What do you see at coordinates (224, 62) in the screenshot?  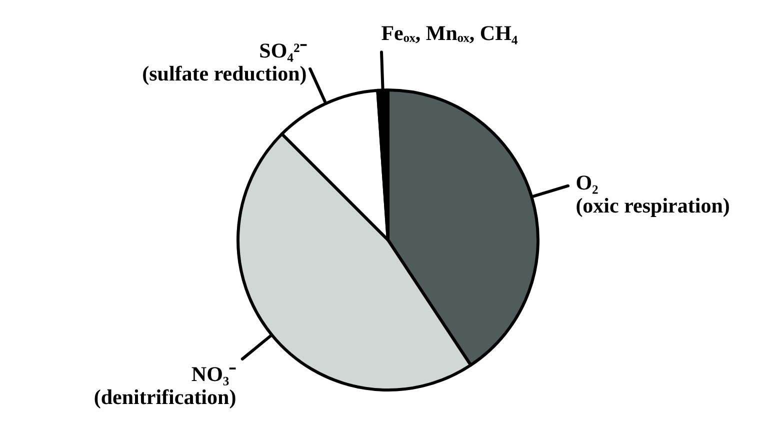 I see `slice-label: SO₄²⁻ (sulfate reduction)` at bounding box center [224, 62].